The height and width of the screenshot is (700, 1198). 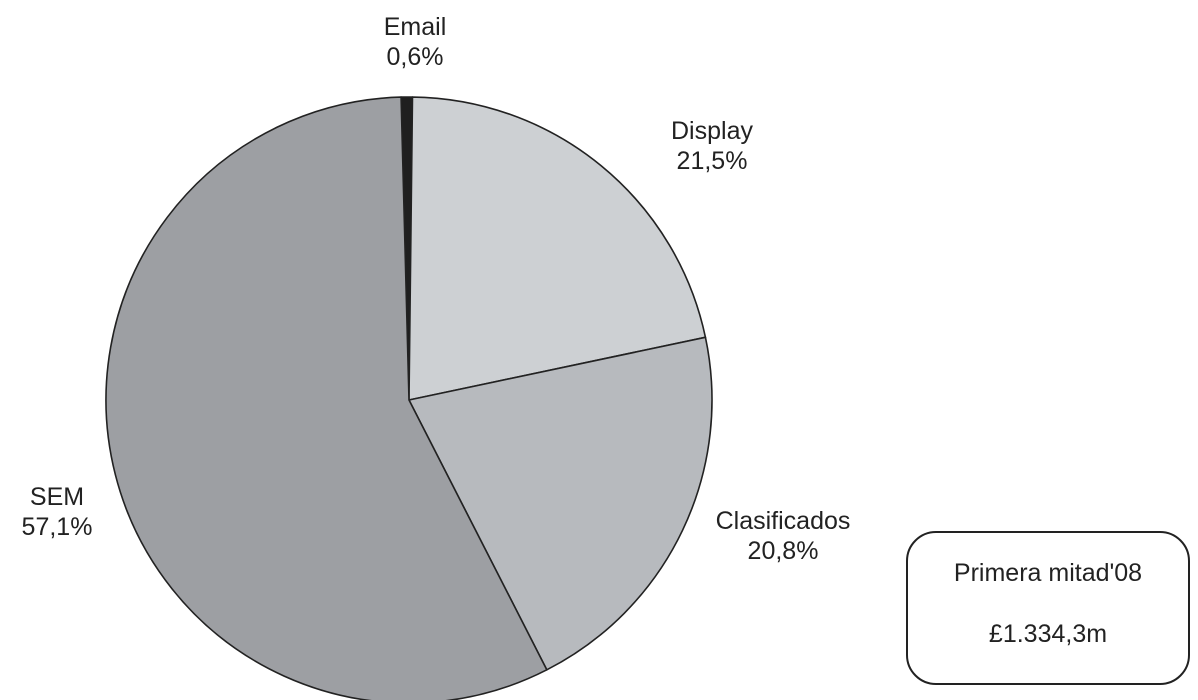 What do you see at coordinates (415, 57) in the screenshot?
I see `slice-percent: 0,6%` at bounding box center [415, 57].